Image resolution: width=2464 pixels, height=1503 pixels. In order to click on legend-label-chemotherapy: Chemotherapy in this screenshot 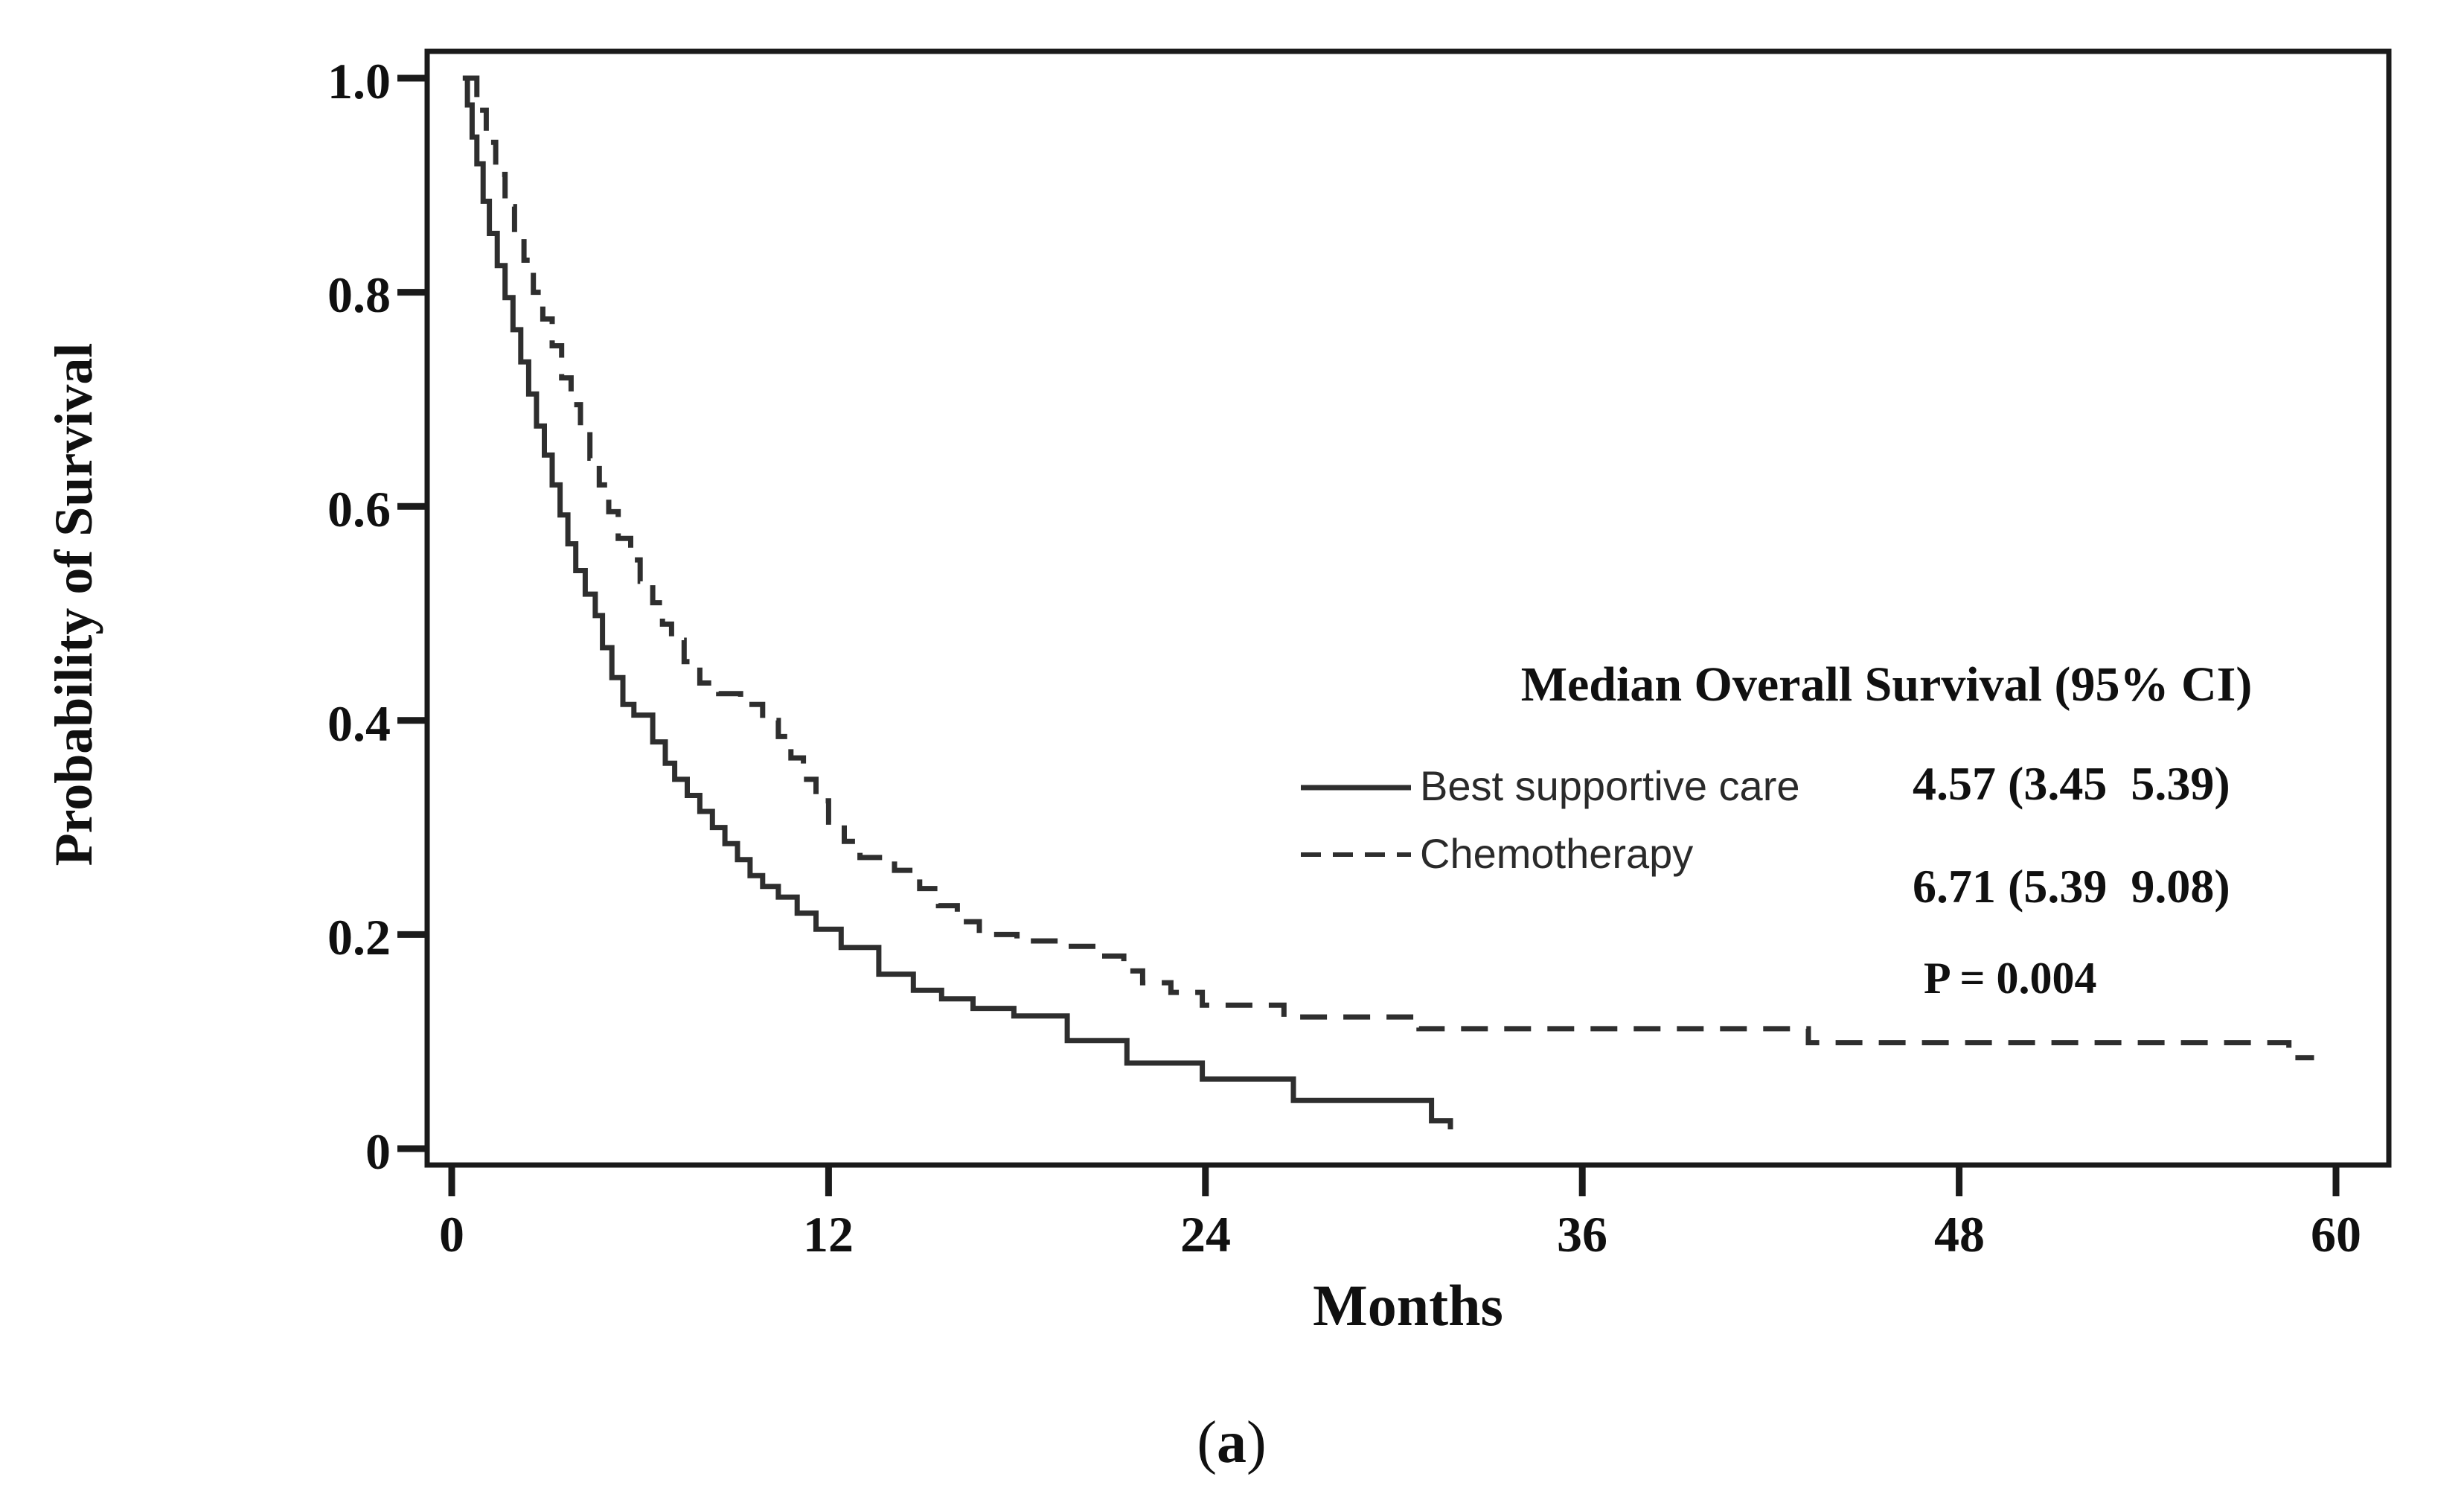, I will do `click(1557, 854)`.